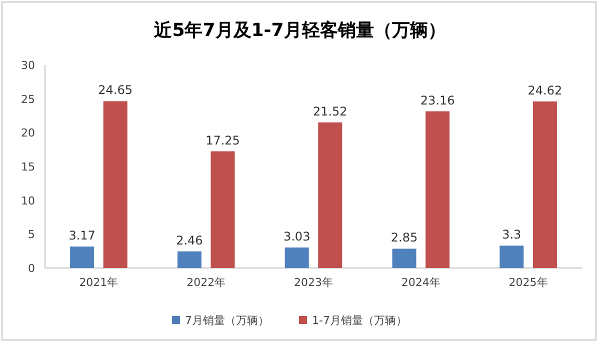 This screenshot has width=600, height=344. Describe the element at coordinates (437, 100) in the screenshot. I see `data-label: 23.16` at that location.